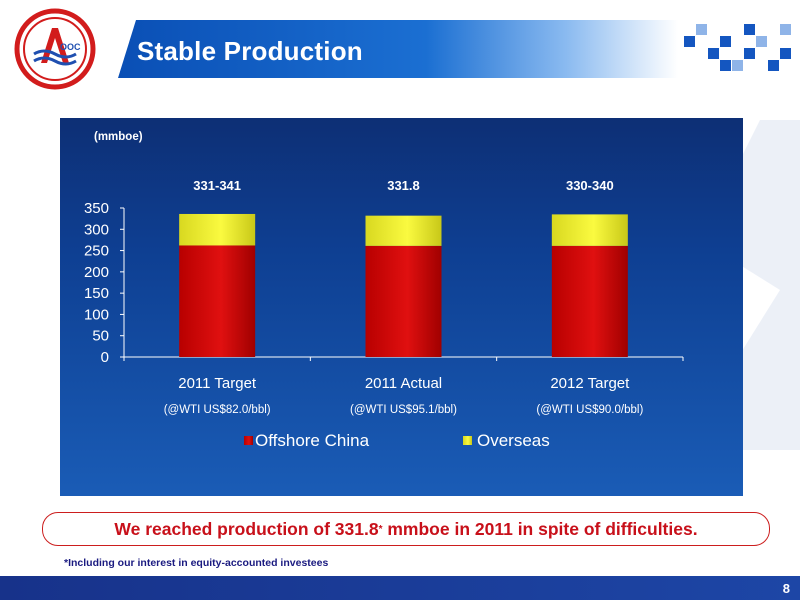  I want to click on y-tick-label: 0, so click(105, 357).